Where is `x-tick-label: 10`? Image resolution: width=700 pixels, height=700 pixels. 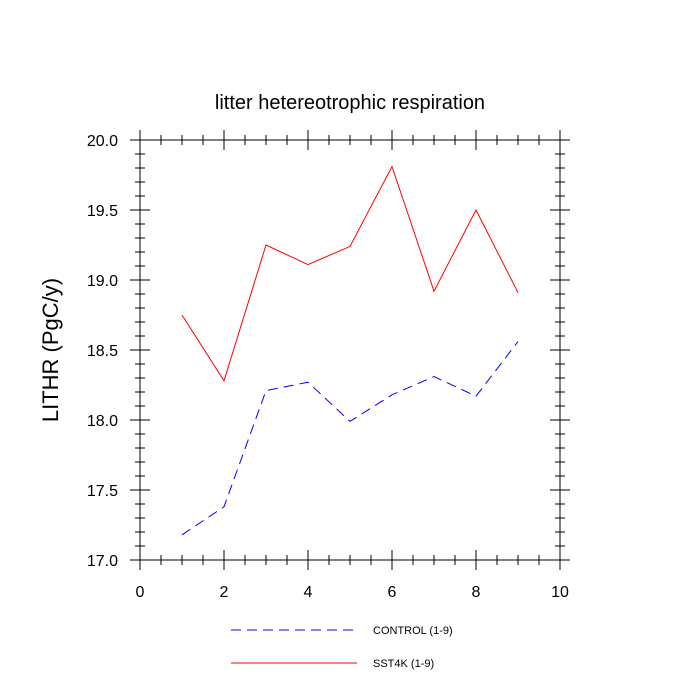 x-tick-label: 10 is located at coordinates (560, 592).